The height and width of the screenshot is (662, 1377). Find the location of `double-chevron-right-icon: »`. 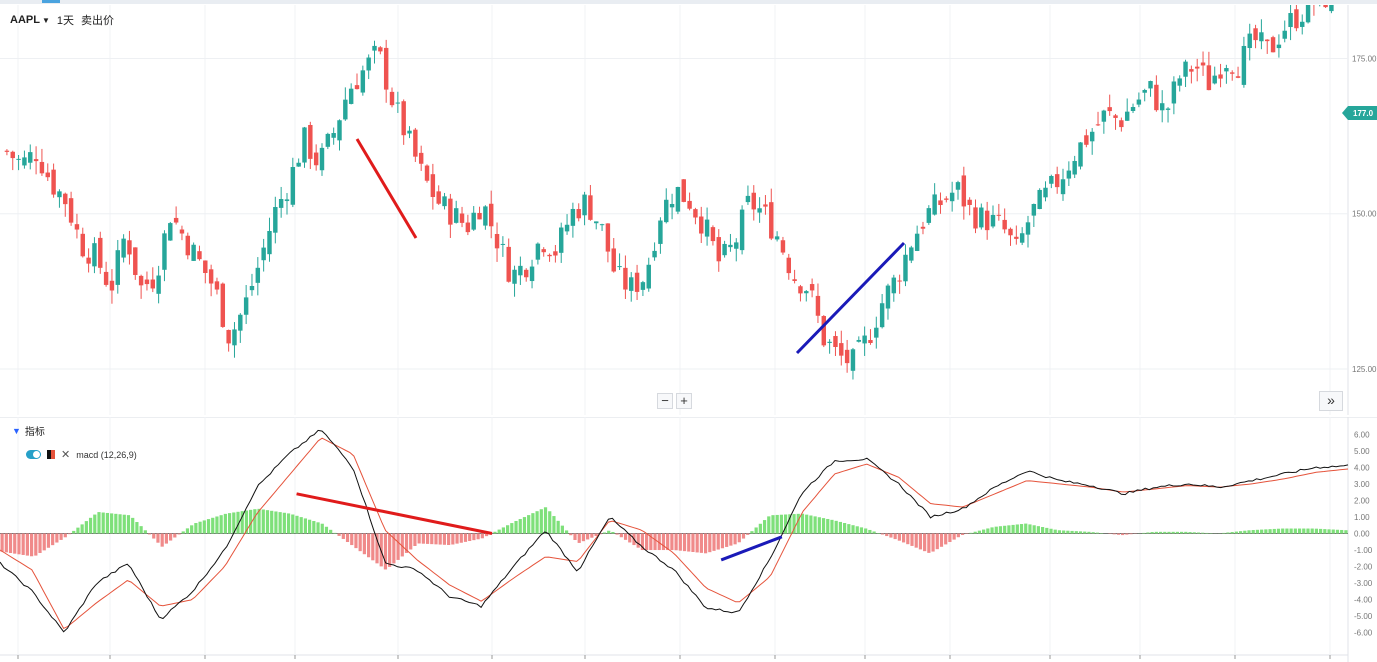

double-chevron-right-icon: » is located at coordinates (1331, 401).